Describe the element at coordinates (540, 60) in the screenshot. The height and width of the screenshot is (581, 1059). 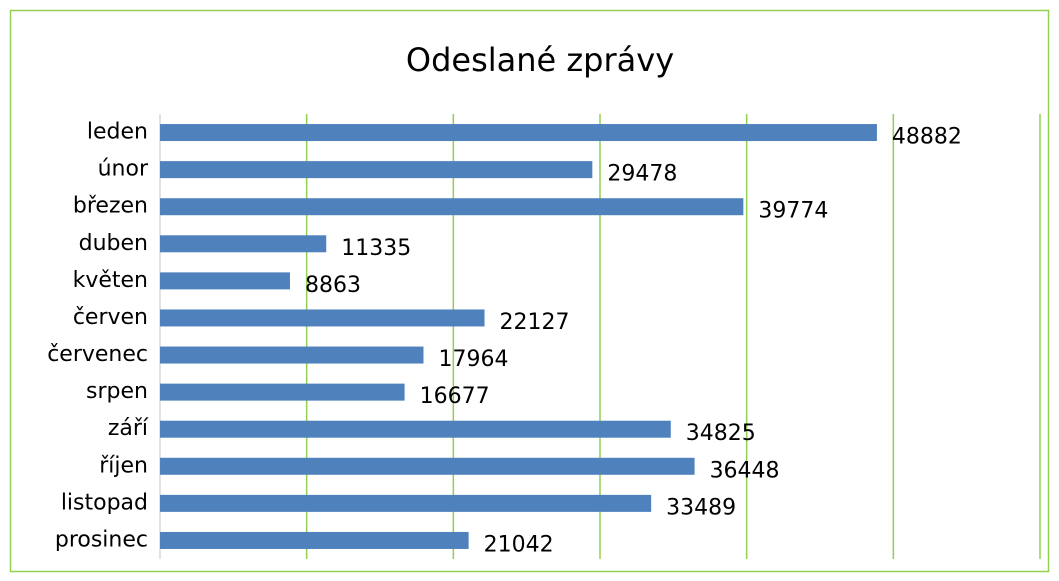
I see `chart-title: Odeslané zprávy` at that location.